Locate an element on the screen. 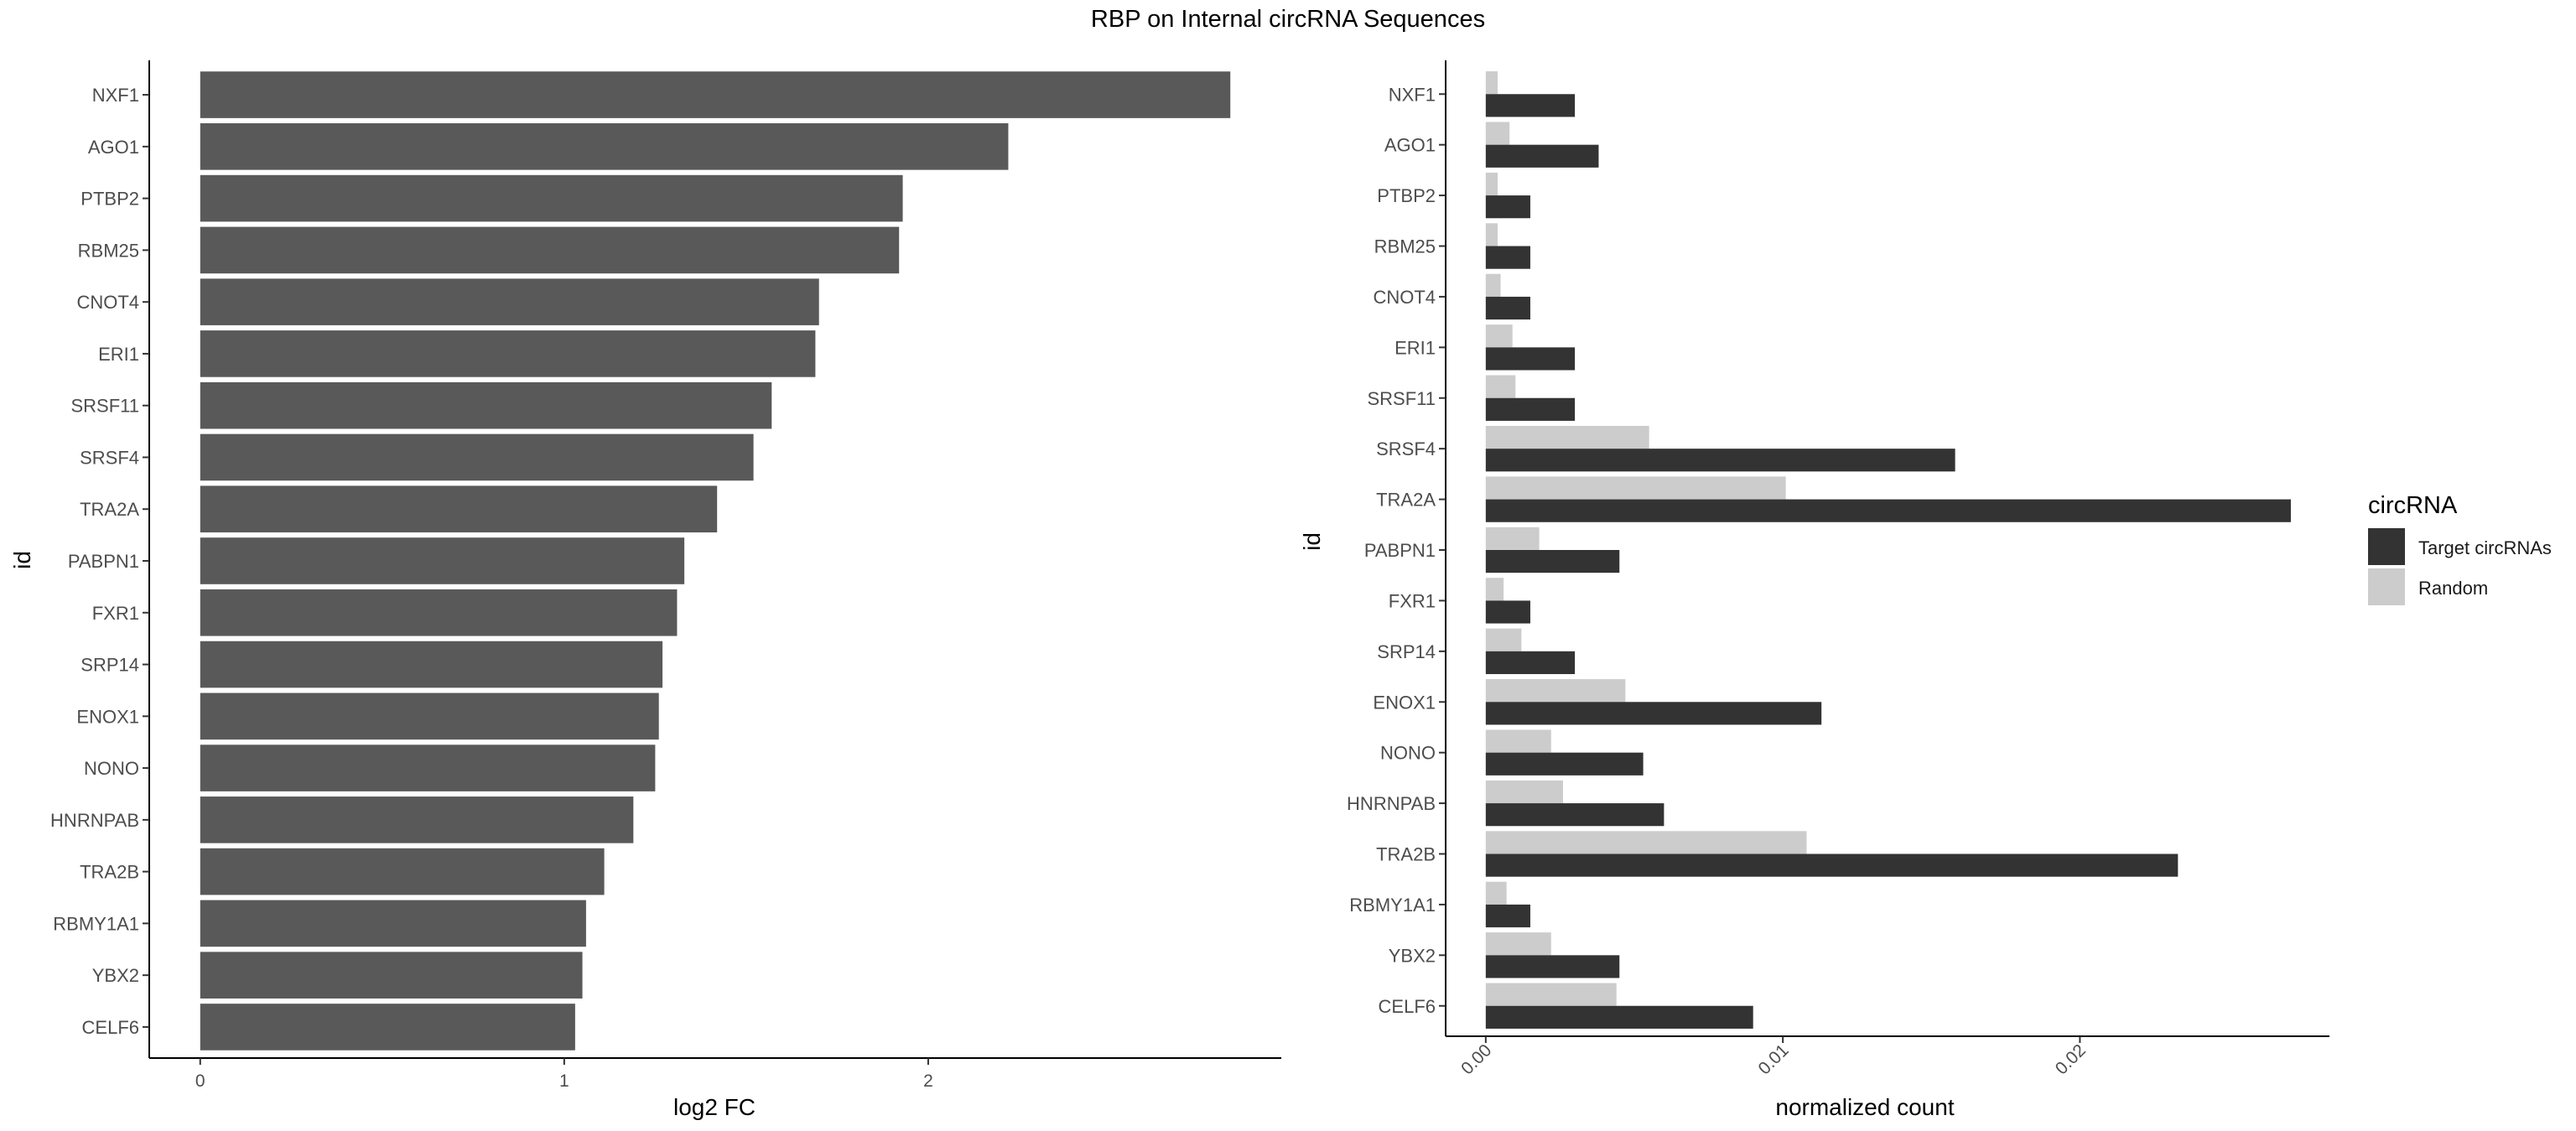 The height and width of the screenshot is (1131, 2576). bar-rbmy1a1 is located at coordinates (393, 923).